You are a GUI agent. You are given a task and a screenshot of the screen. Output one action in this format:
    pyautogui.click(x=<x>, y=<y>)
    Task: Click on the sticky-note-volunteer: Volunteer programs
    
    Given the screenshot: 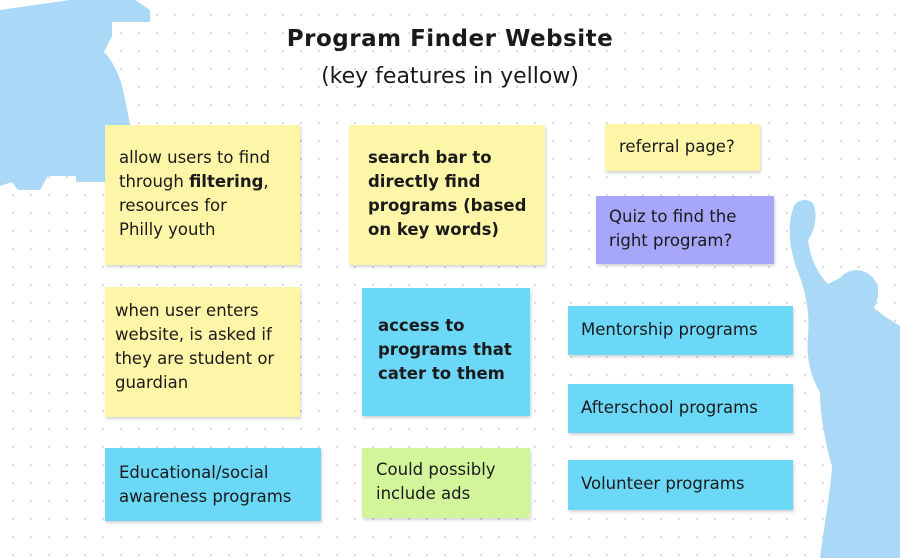 What is the action you would take?
    pyautogui.click(x=680, y=485)
    